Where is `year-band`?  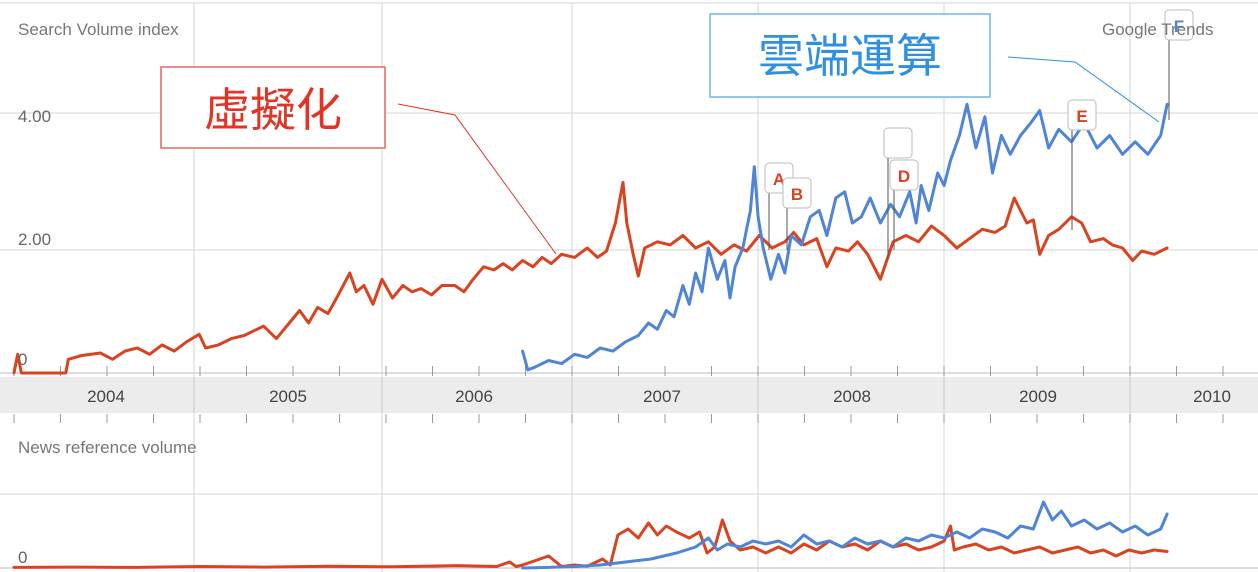
year-band is located at coordinates (629, 394).